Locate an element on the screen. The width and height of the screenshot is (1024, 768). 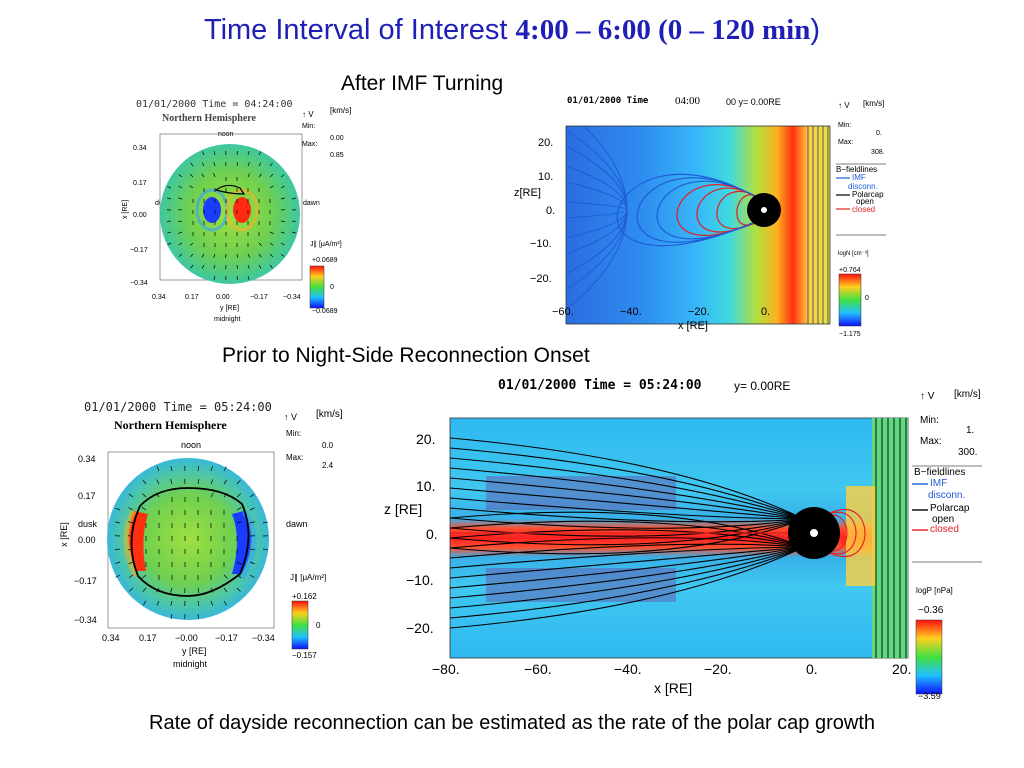
top-mag-xtick-2: −20. is located at coordinates (699, 312).